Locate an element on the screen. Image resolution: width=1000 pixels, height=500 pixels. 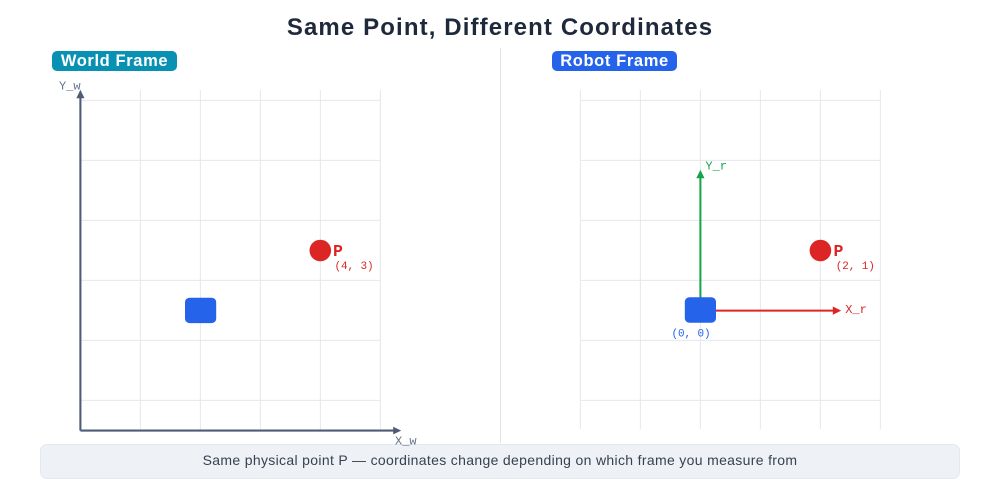
svg-text: Y_r is located at coordinates (716, 167).